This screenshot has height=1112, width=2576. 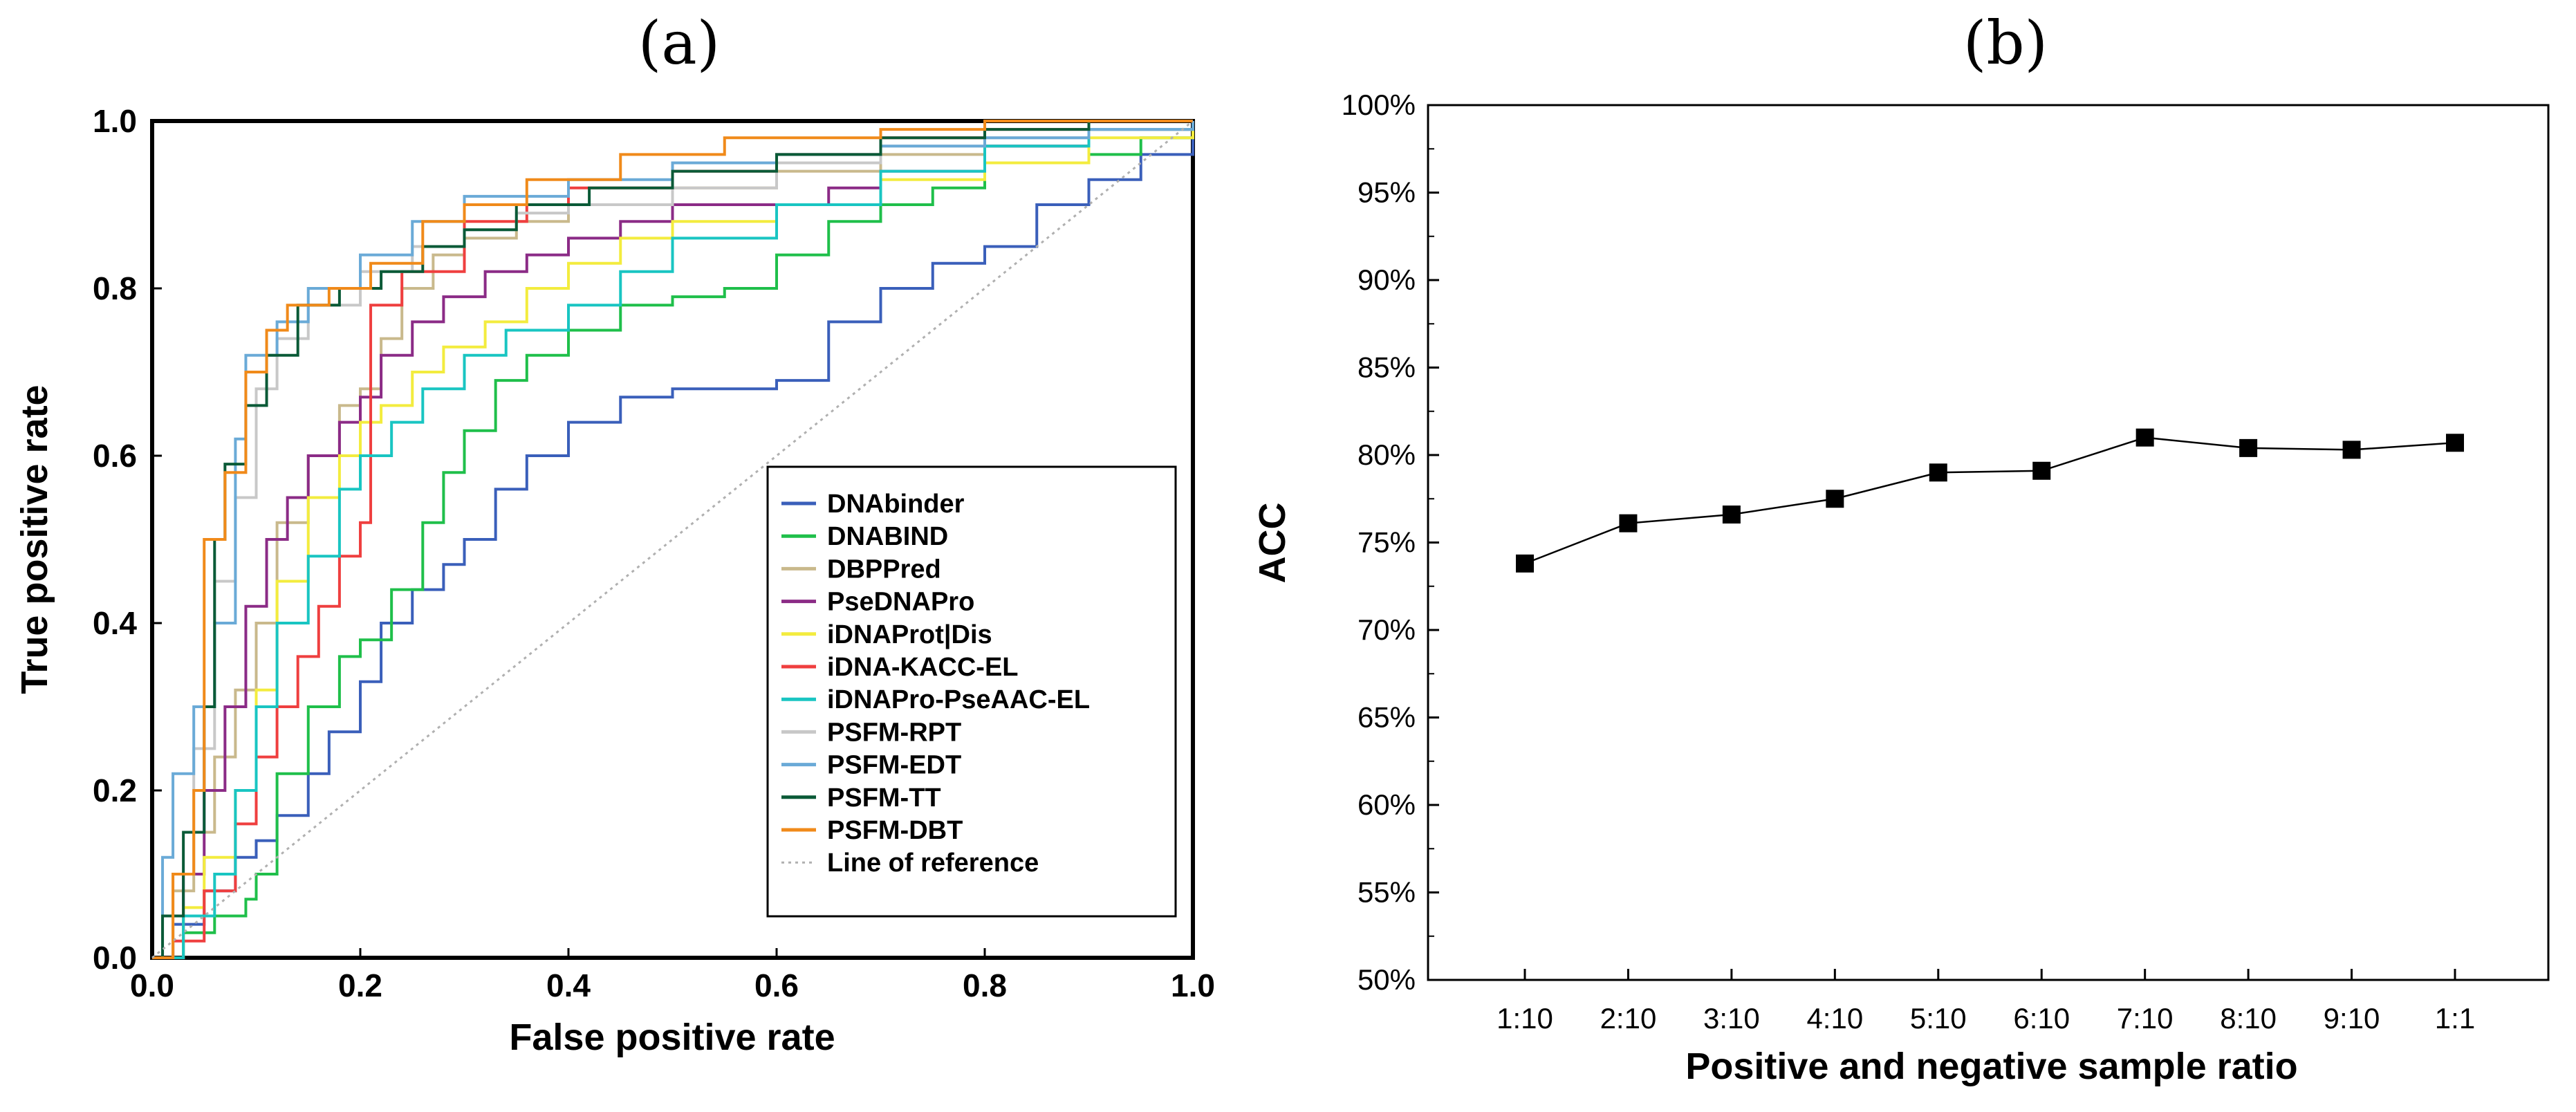 I want to click on roc-y-tick-label: 0.0, so click(x=115, y=958).